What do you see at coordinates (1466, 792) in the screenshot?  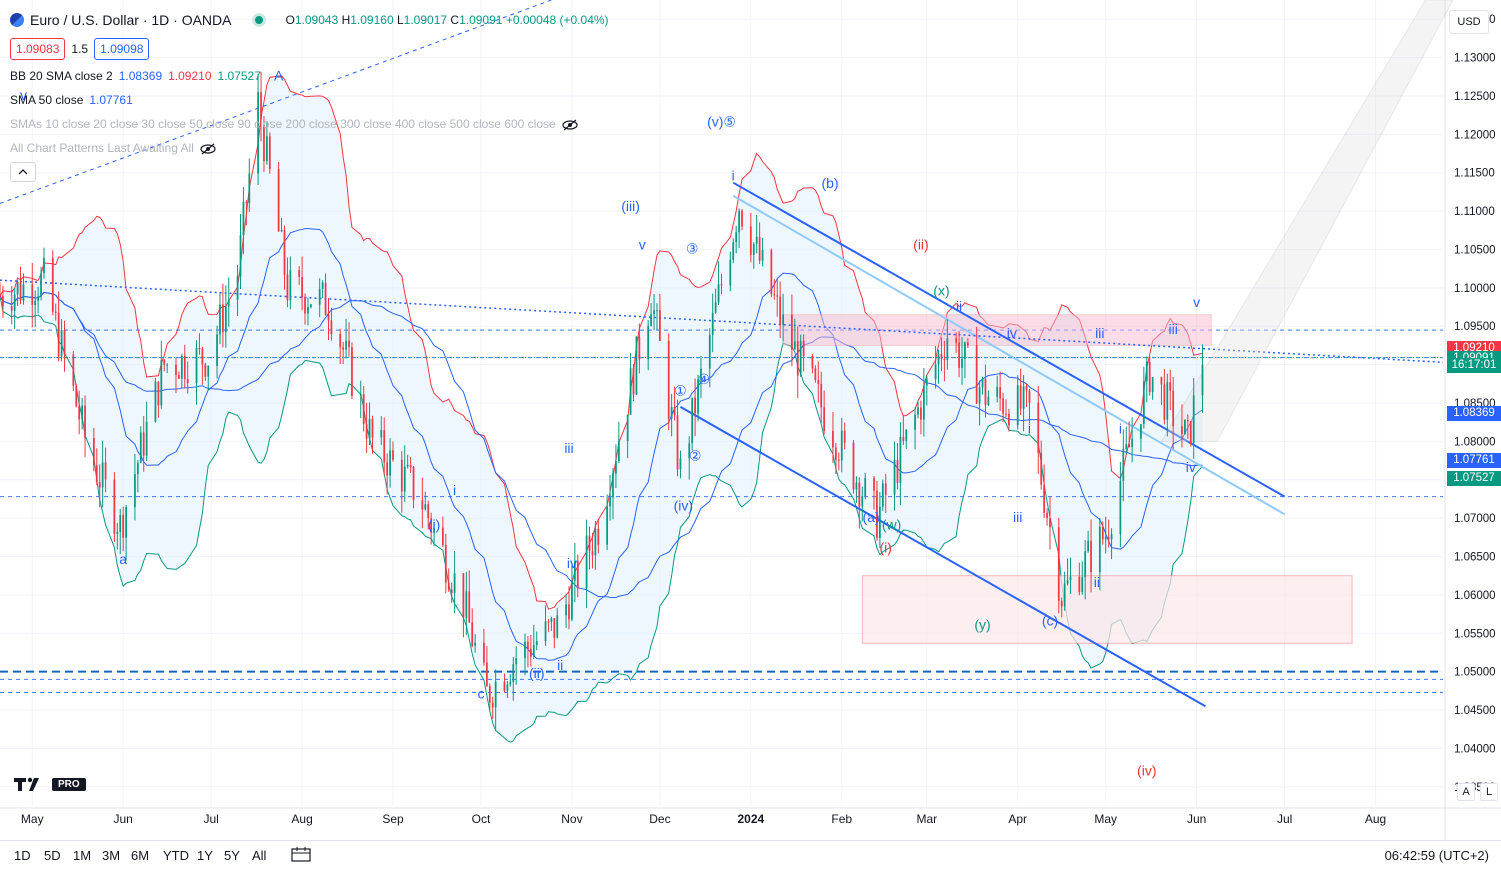 I see `auto-scale-button: A` at bounding box center [1466, 792].